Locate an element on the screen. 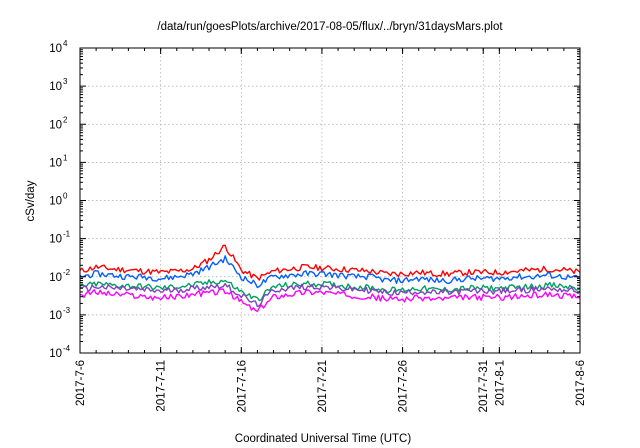  y-axis-label: cSv/day is located at coordinates (31, 200).